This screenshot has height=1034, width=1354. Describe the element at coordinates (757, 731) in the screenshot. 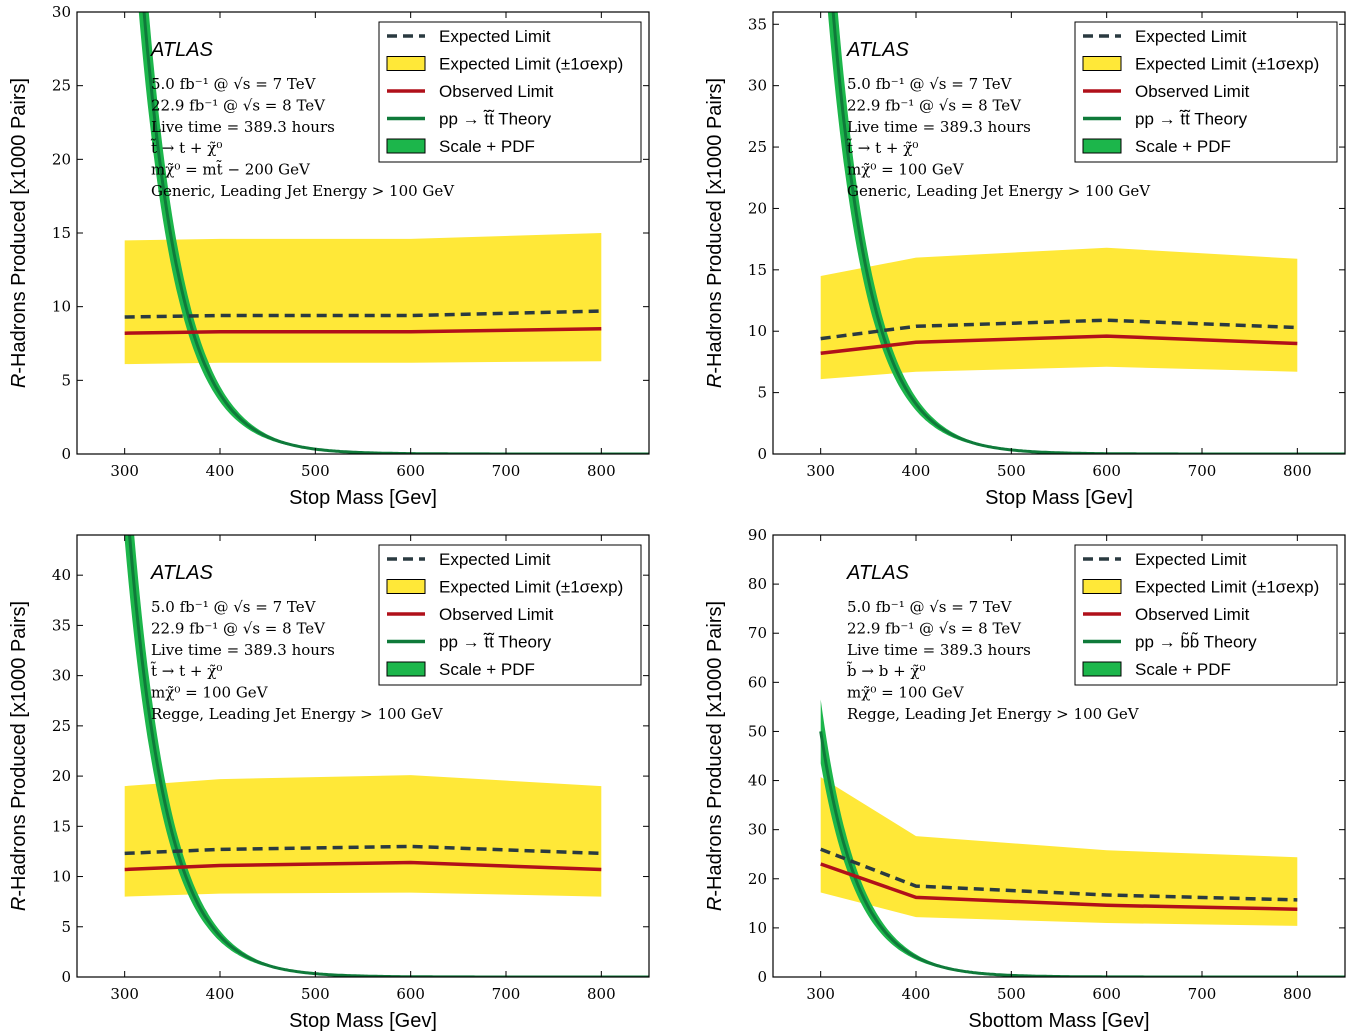

I see `y-tick-label: 50` at that location.